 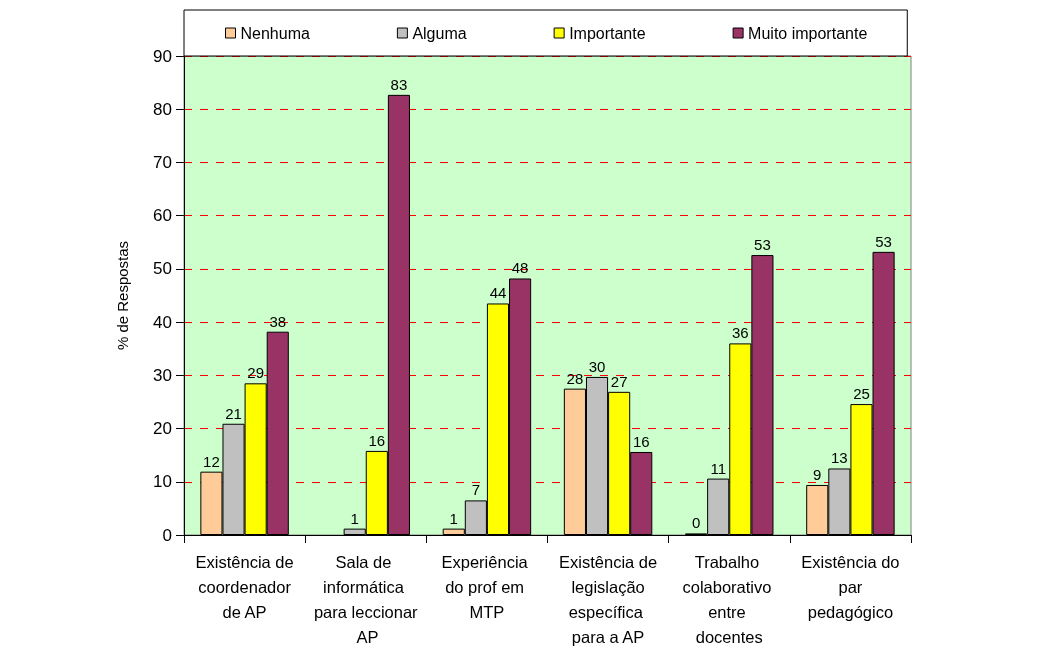 What do you see at coordinates (162, 482) in the screenshot?
I see `y-tick-label: 10` at bounding box center [162, 482].